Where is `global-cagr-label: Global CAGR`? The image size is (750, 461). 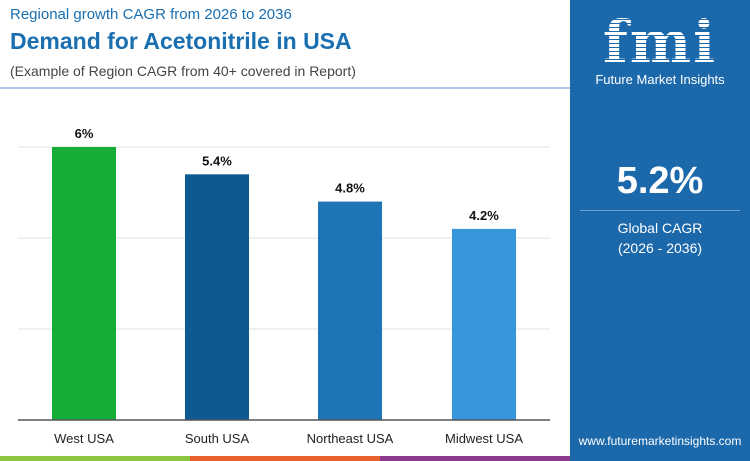
global-cagr-label: Global CAGR is located at coordinates (660, 228).